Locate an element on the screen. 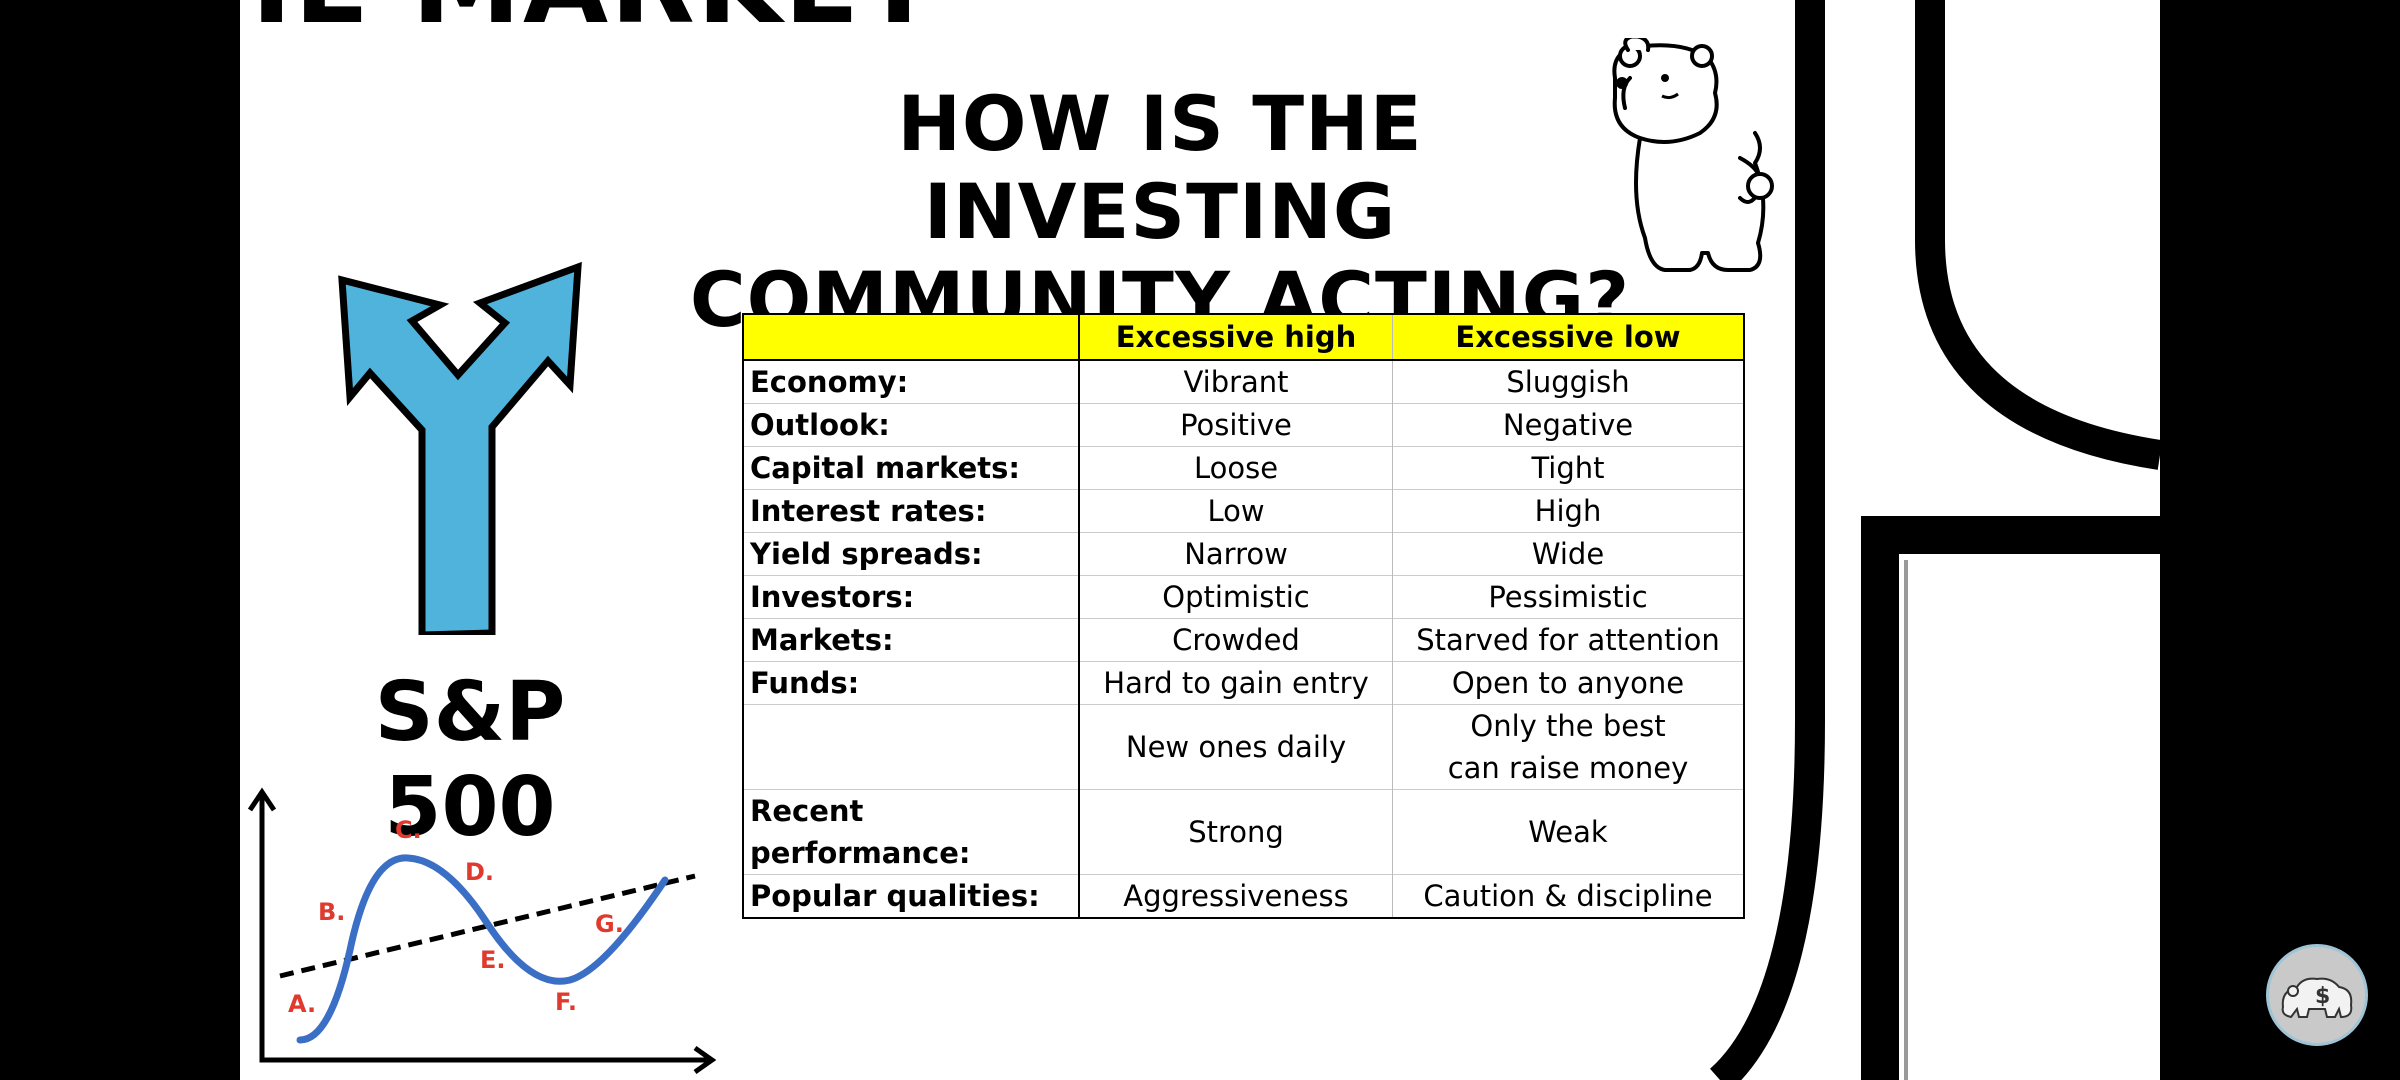 The width and height of the screenshot is (2400, 1080). table-row: Capital markets: Loose Tight is located at coordinates (1243, 468).